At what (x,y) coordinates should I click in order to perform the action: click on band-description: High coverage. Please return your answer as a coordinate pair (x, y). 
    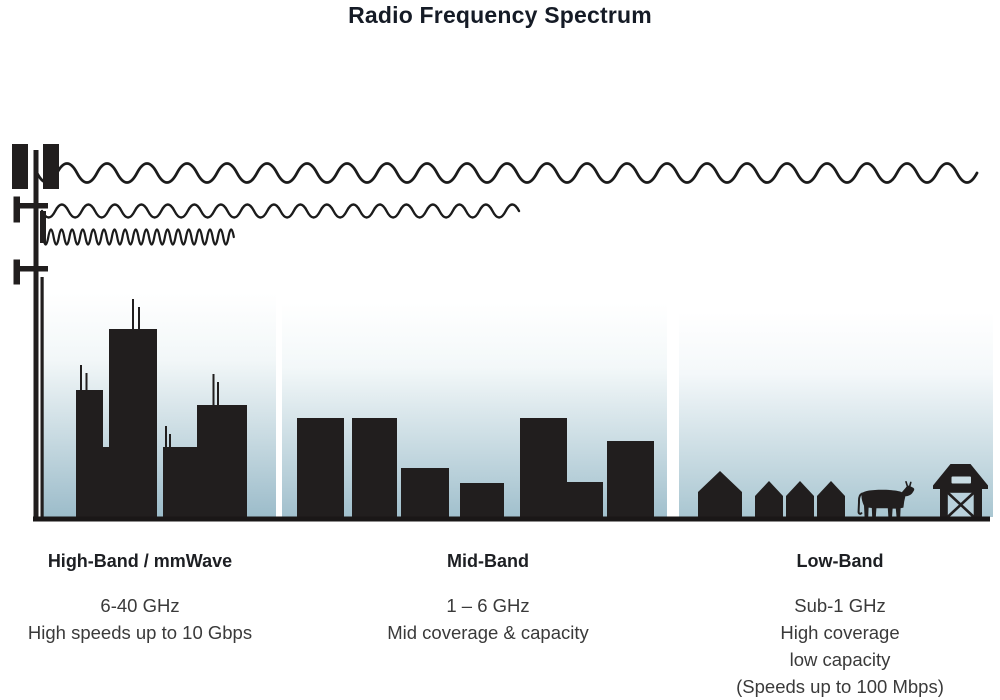
    Looking at the image, I should click on (840, 632).